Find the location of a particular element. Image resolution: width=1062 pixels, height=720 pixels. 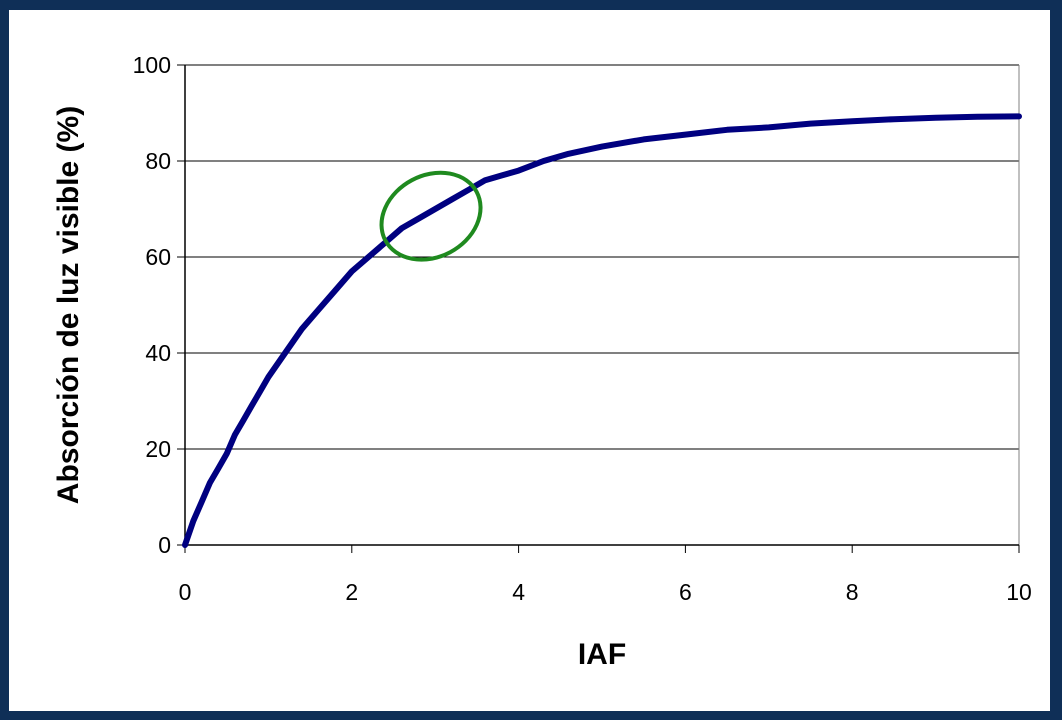

x-tick-label: 2 is located at coordinates (351, 592).